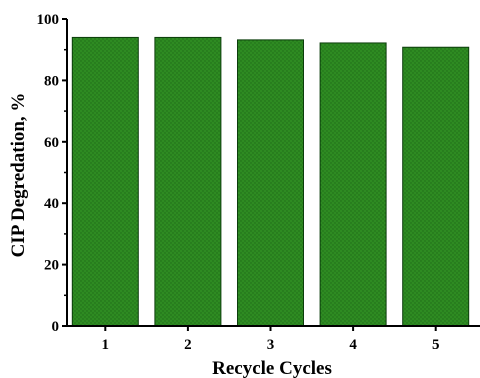 This screenshot has height=378, width=480. What do you see at coordinates (272, 368) in the screenshot?
I see `x-axis-title: Recycle Cycles` at bounding box center [272, 368].